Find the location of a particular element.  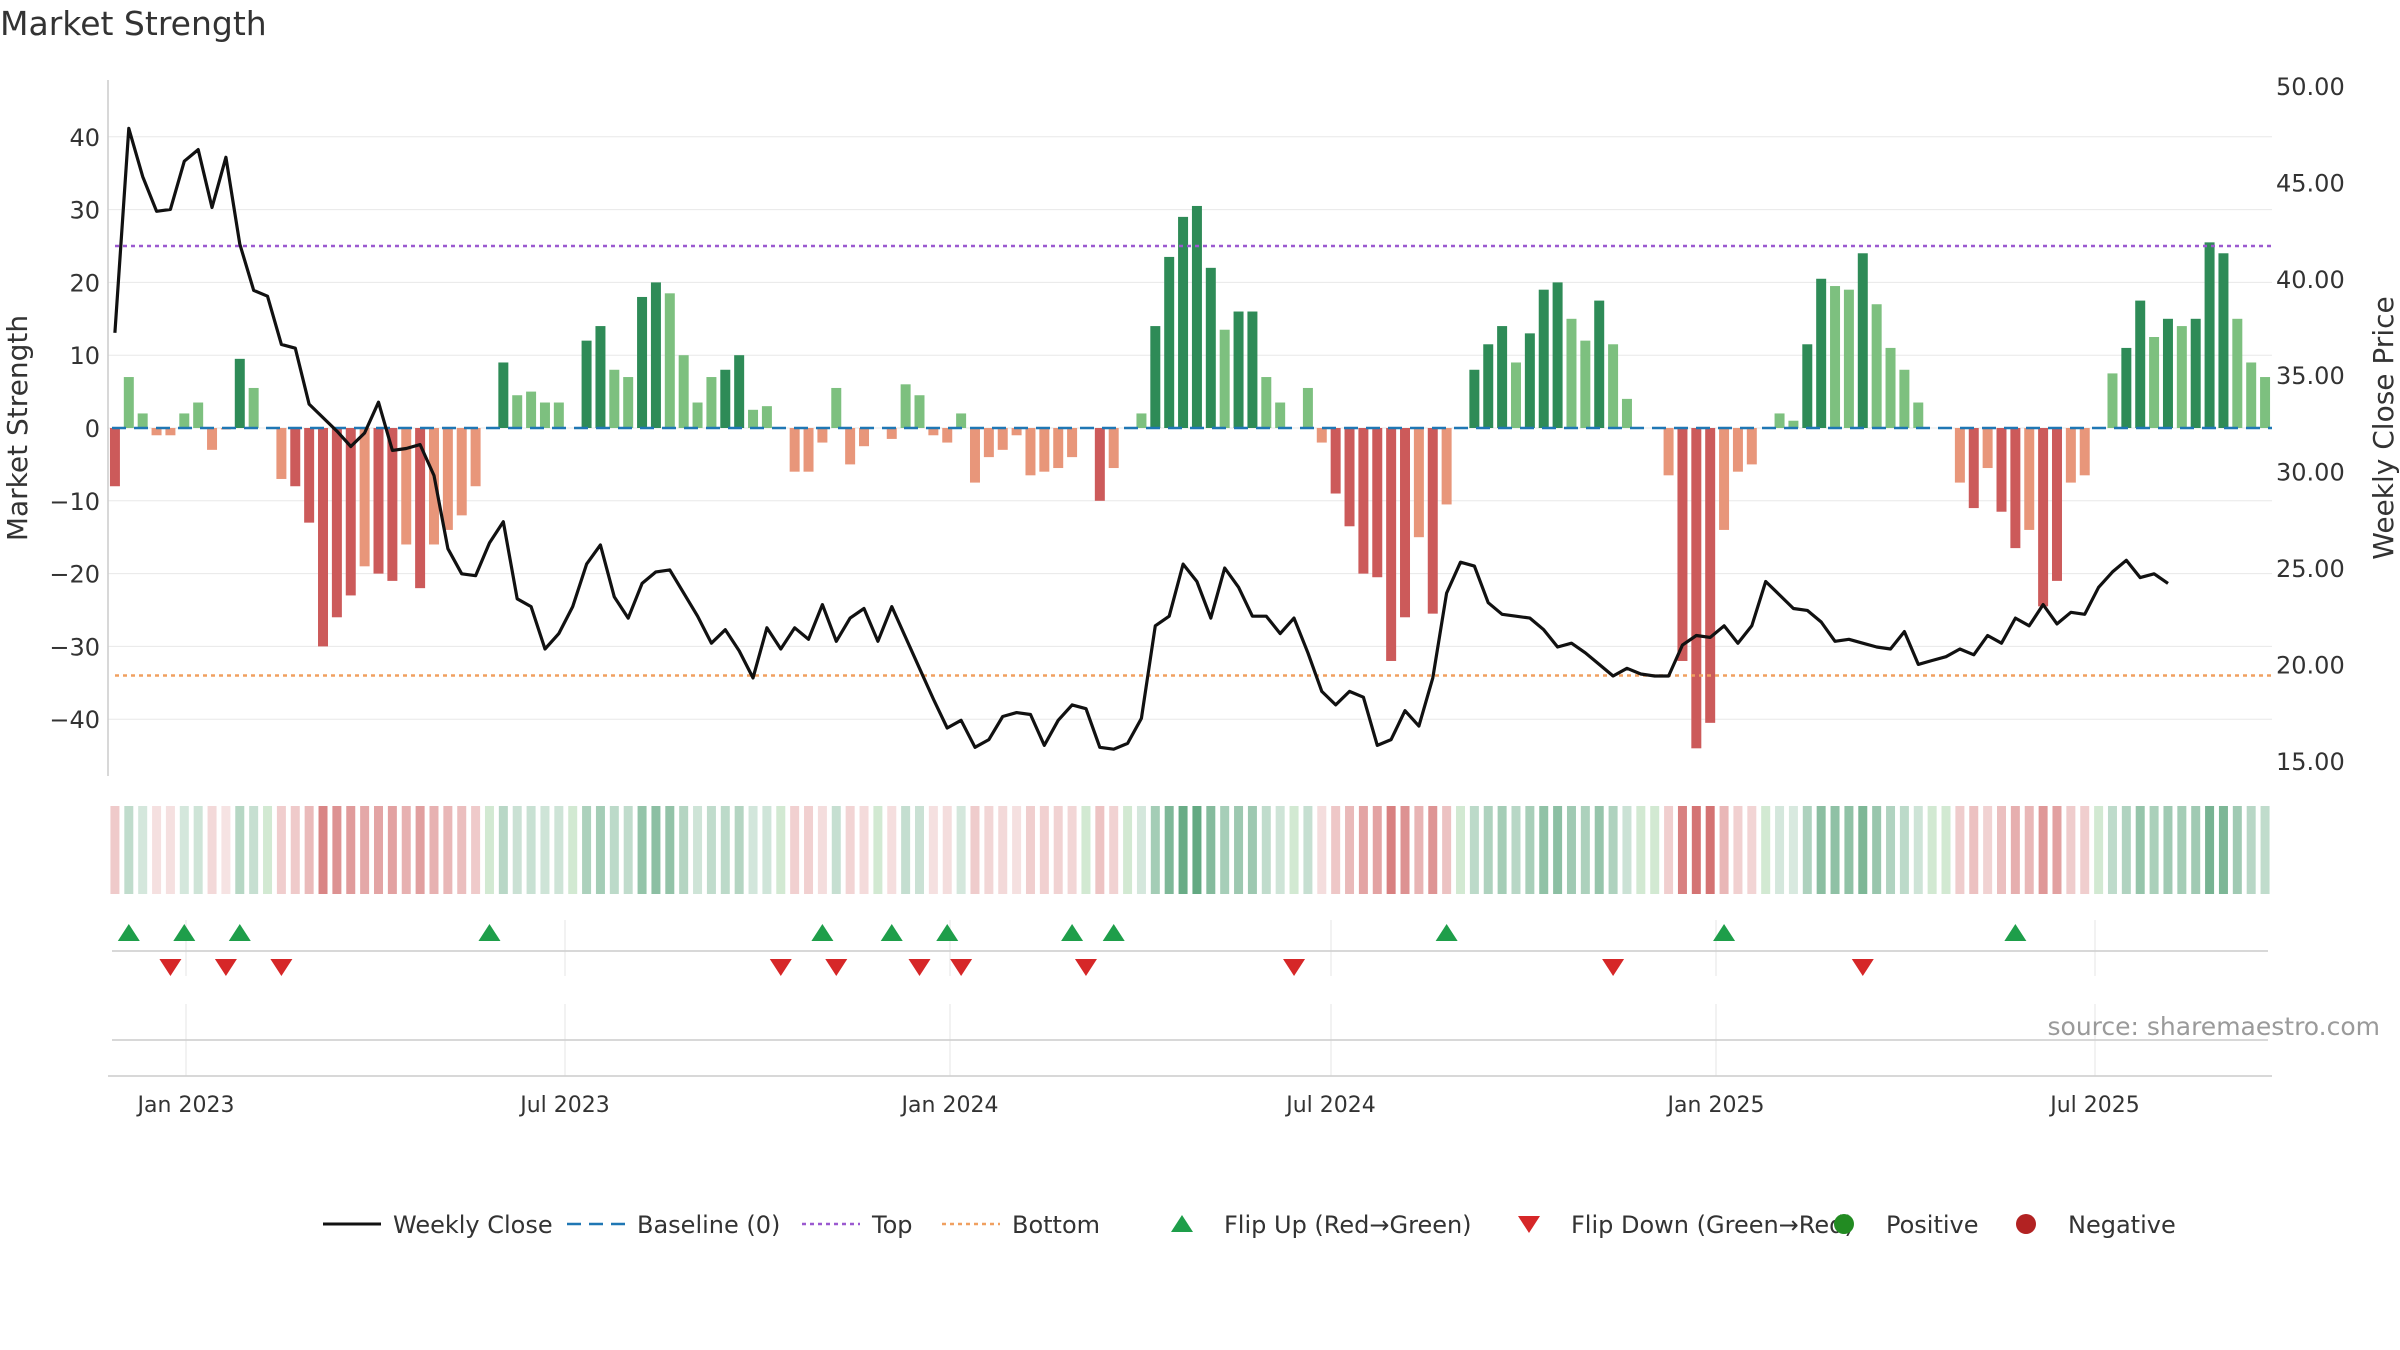

legend-item: Top is located at coordinates (857, 1225).